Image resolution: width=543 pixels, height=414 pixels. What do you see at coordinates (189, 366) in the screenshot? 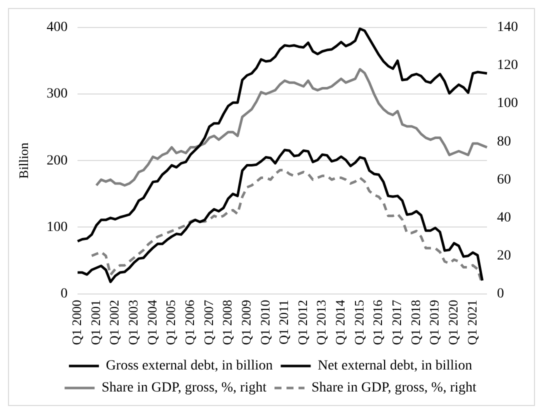
I see `legend-label: Gross external debt, in billion` at bounding box center [189, 366].